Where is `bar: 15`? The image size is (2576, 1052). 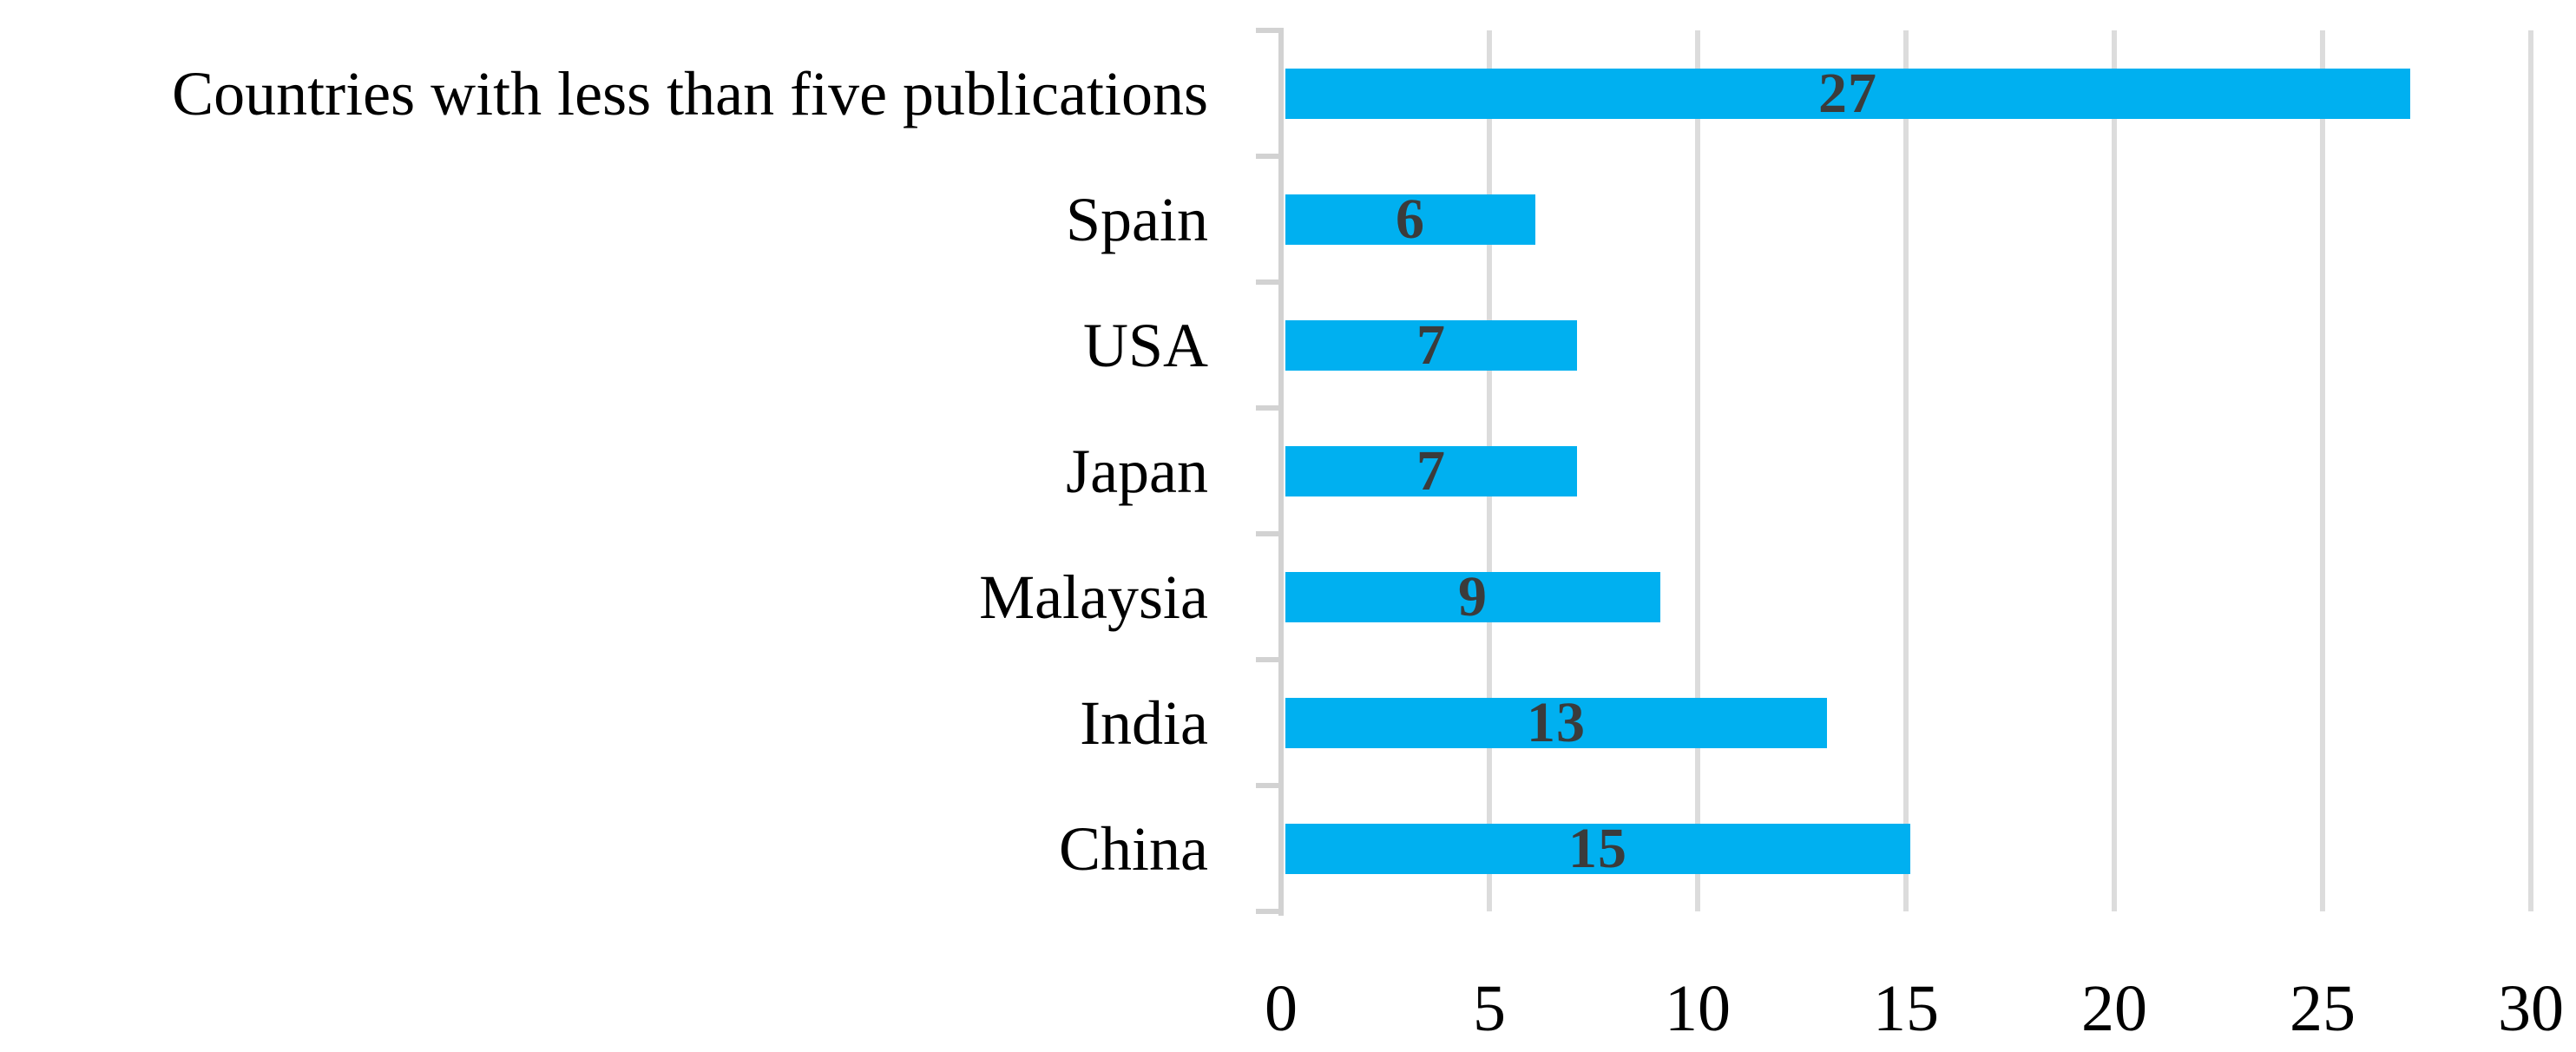
bar: 15 is located at coordinates (1597, 848).